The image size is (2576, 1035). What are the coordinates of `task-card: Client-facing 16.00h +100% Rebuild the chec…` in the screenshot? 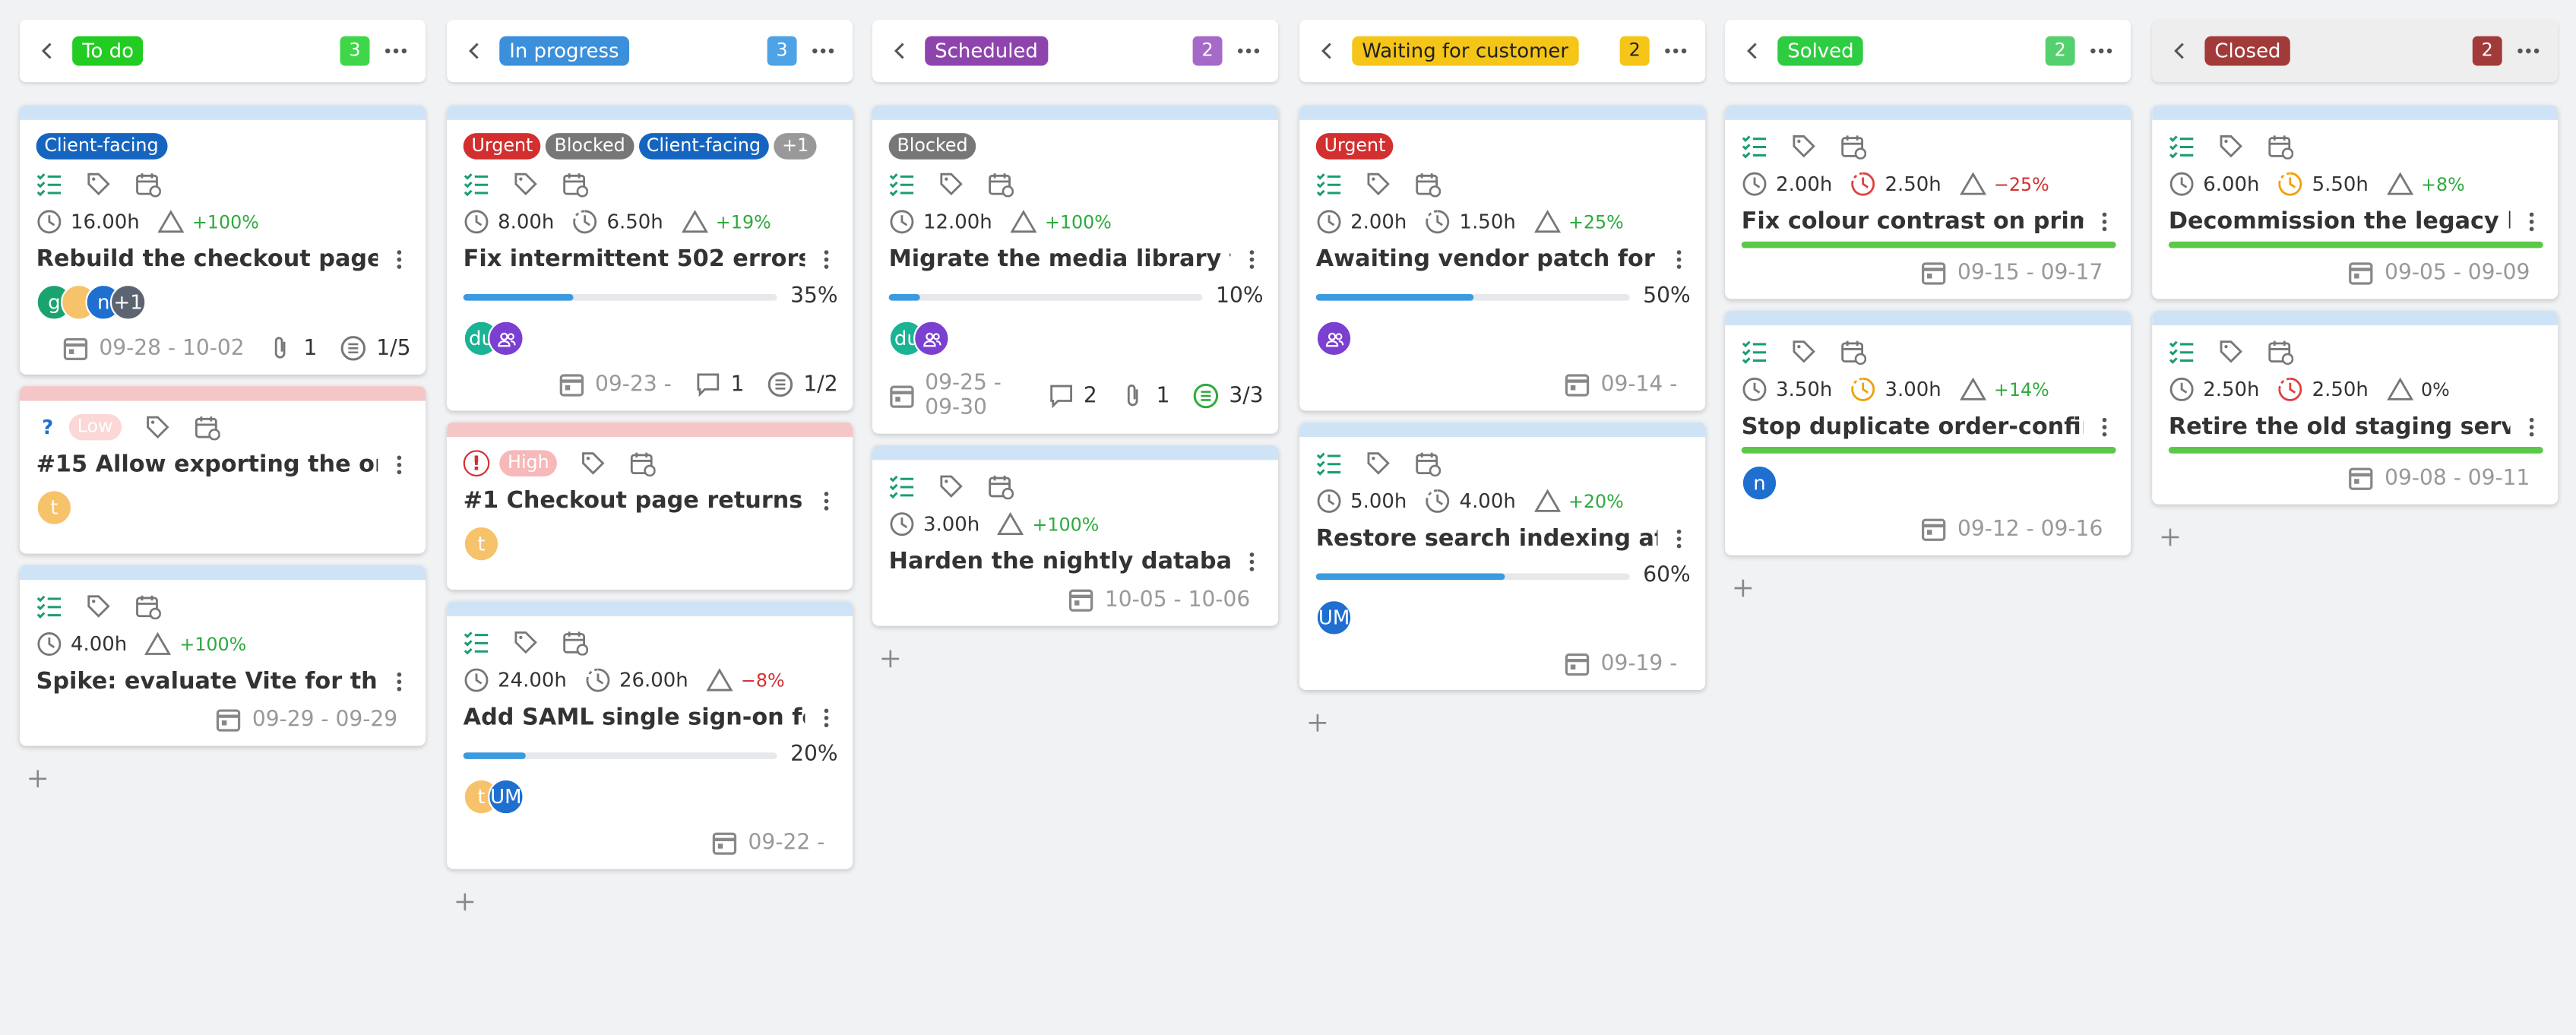 It's located at (222, 240).